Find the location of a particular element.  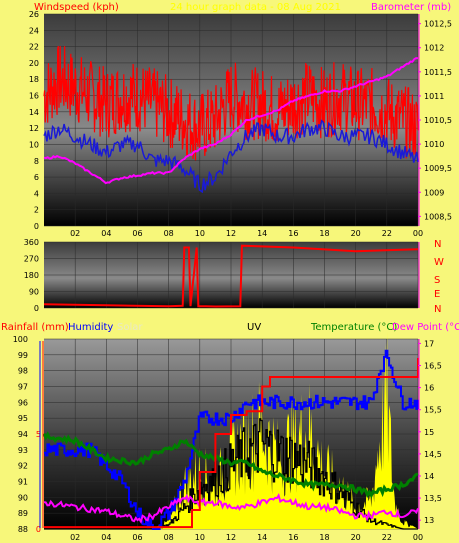

rain-xtick-14: 14 is located at coordinates (262, 537).